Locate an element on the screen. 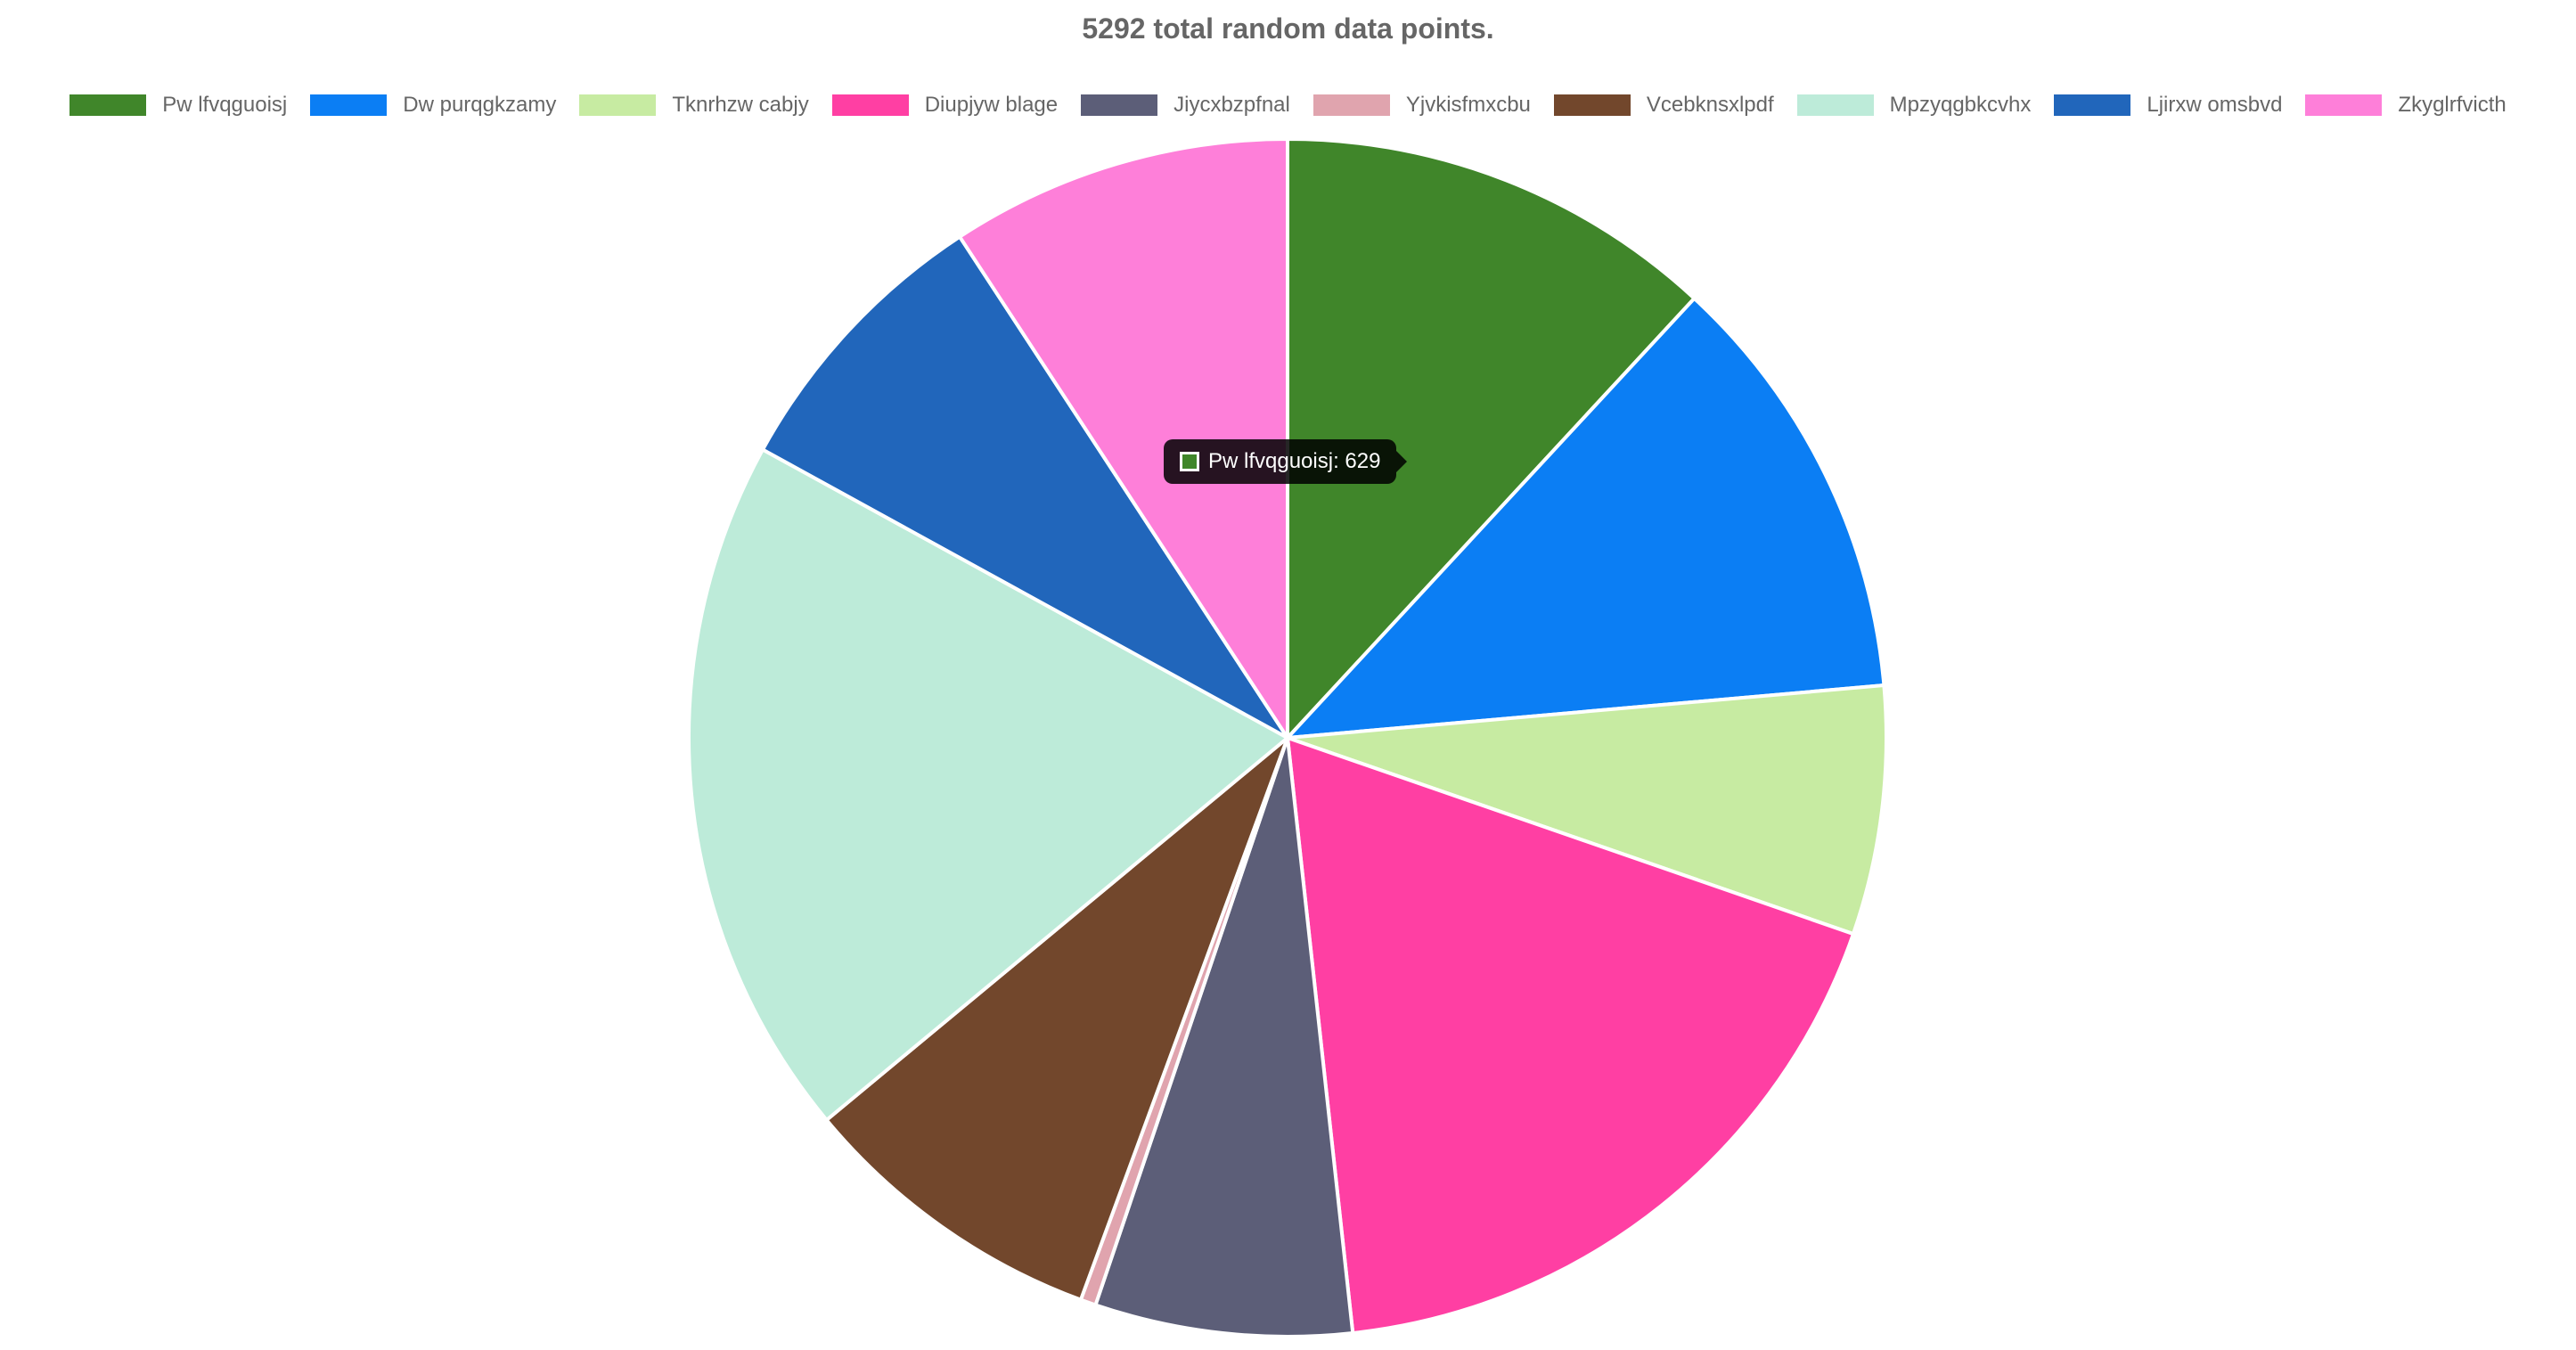 The width and height of the screenshot is (2576, 1350). legend-label: Pw lfvqguoisj is located at coordinates (225, 105).